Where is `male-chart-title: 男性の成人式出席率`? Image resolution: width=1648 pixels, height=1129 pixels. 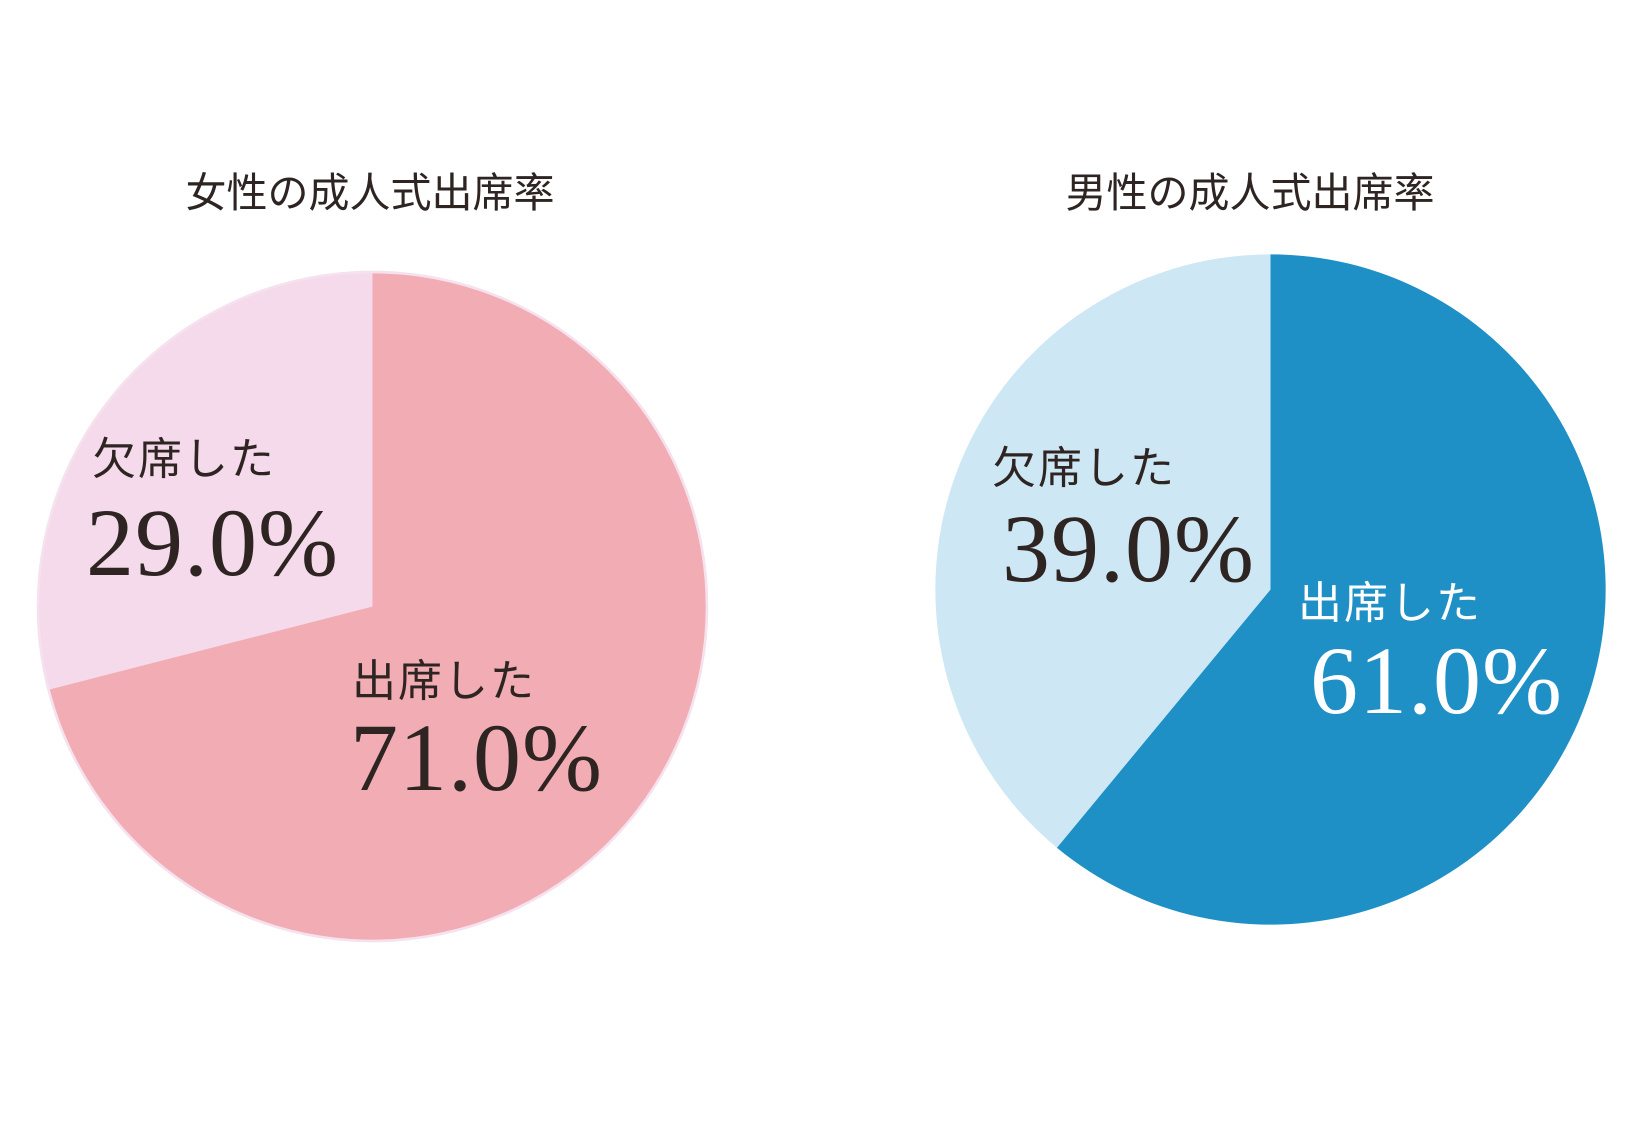
male-chart-title: 男性の成人式出席率 is located at coordinates (1250, 193).